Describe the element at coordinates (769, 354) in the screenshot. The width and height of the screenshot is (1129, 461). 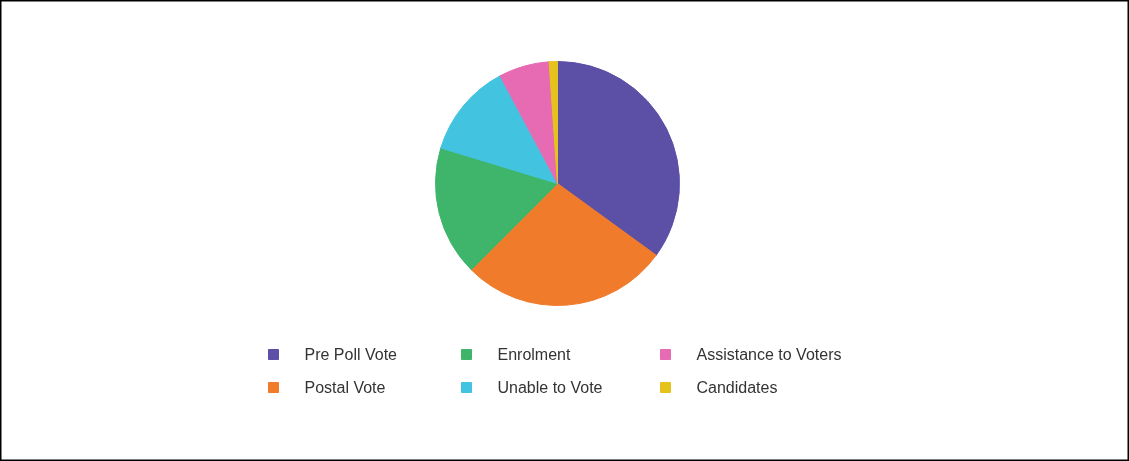
I see `legend-label: Assistance to Voters` at that location.